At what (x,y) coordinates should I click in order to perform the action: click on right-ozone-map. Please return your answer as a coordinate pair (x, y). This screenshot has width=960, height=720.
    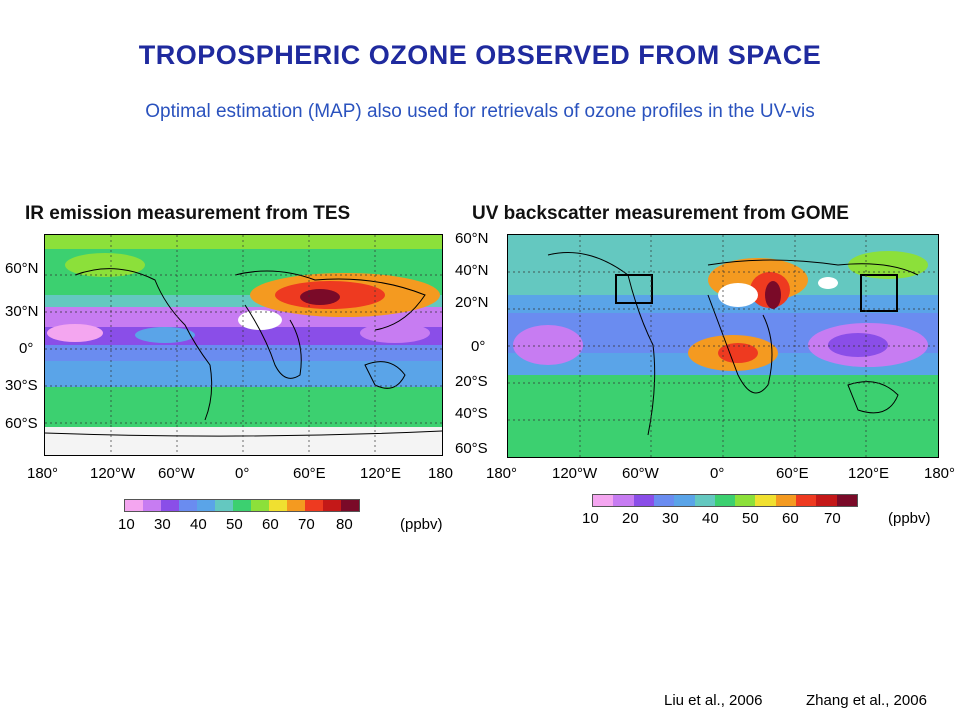
    Looking at the image, I should click on (723, 346).